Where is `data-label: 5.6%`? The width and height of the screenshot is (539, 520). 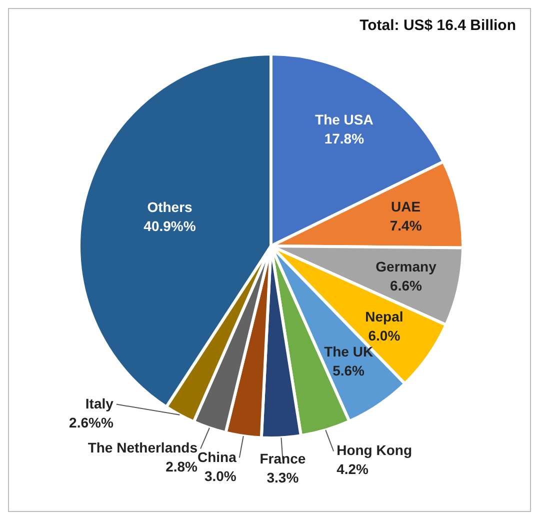 data-label: 5.6% is located at coordinates (349, 370).